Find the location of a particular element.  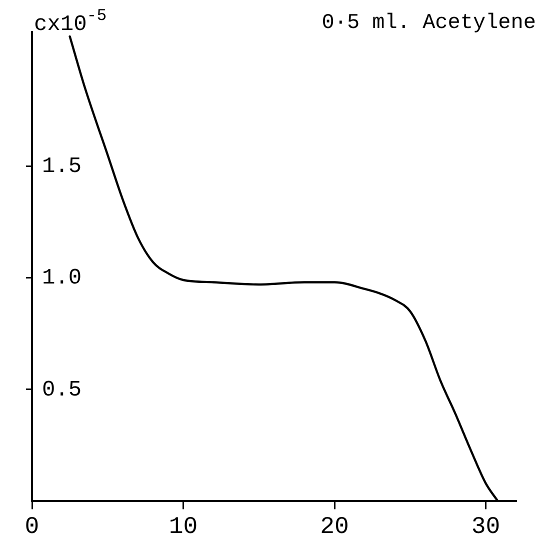

y-tick-label: 0.5 is located at coordinates (62, 389).